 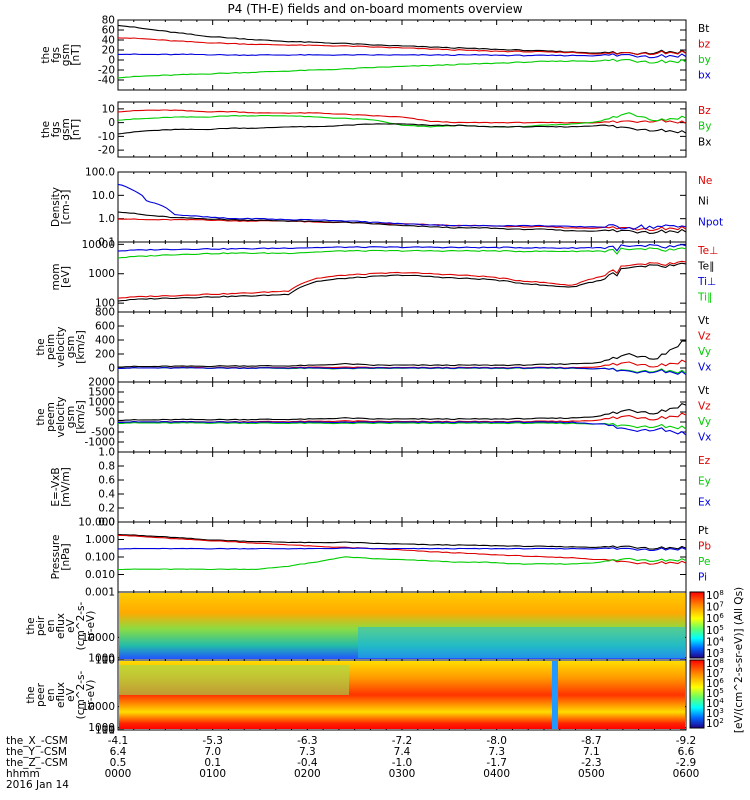 I want to click on spectrogram-gap, so click(x=555, y=695).